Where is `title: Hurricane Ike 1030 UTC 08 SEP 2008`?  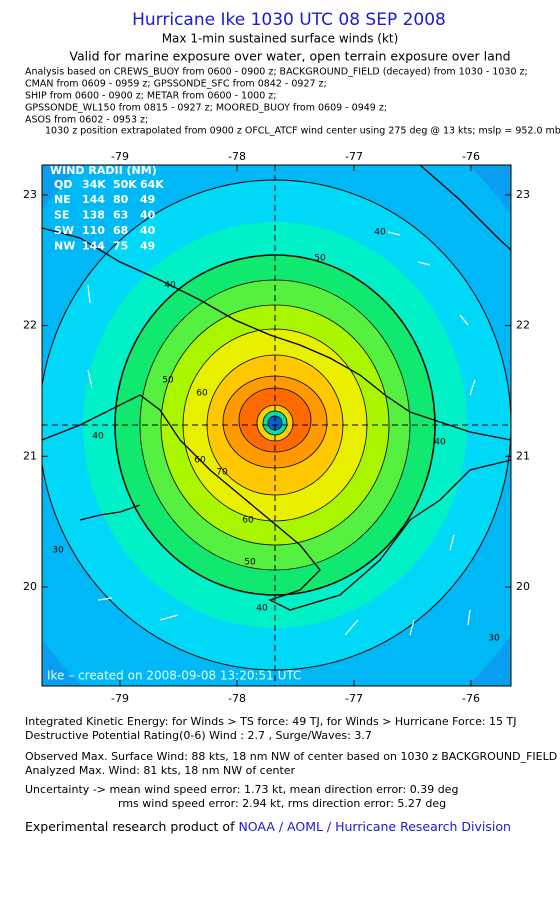
title: Hurricane Ike 1030 UTC 08 SEP 2008 is located at coordinates (289, 20).